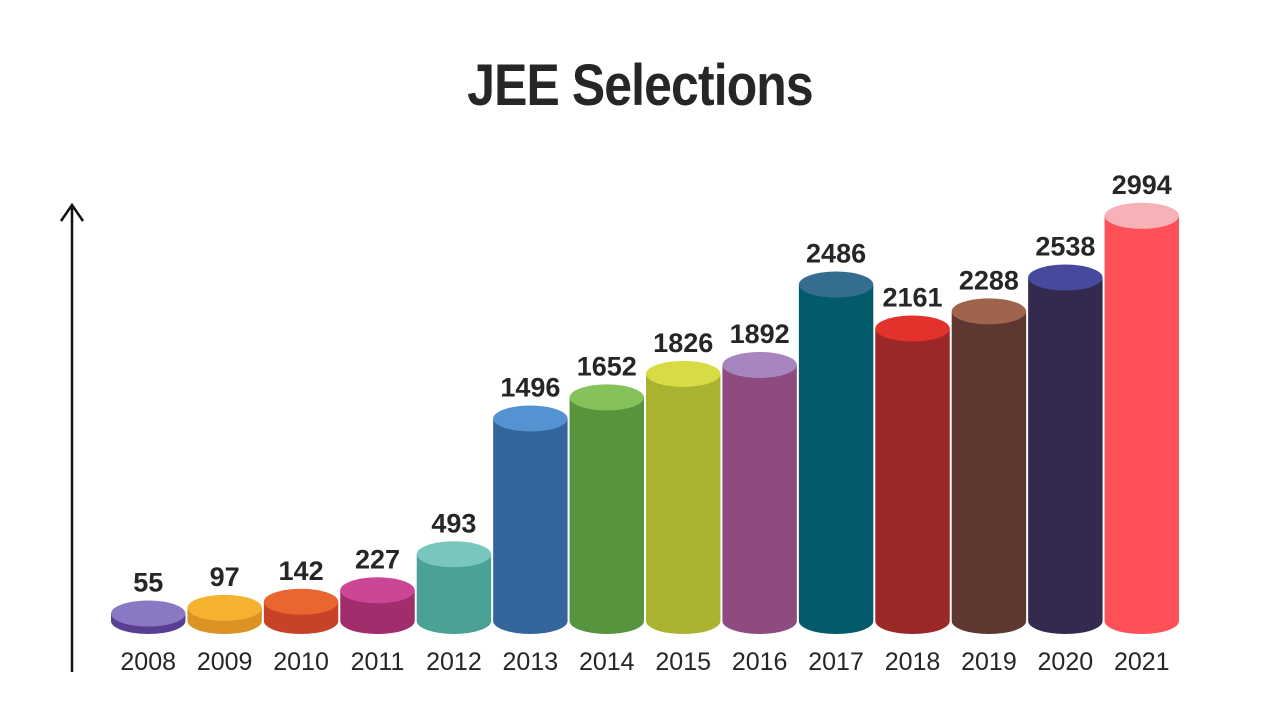 Image resolution: width=1280 pixels, height=720 pixels. Describe the element at coordinates (454, 594) in the screenshot. I see `bar-body-2012` at that location.